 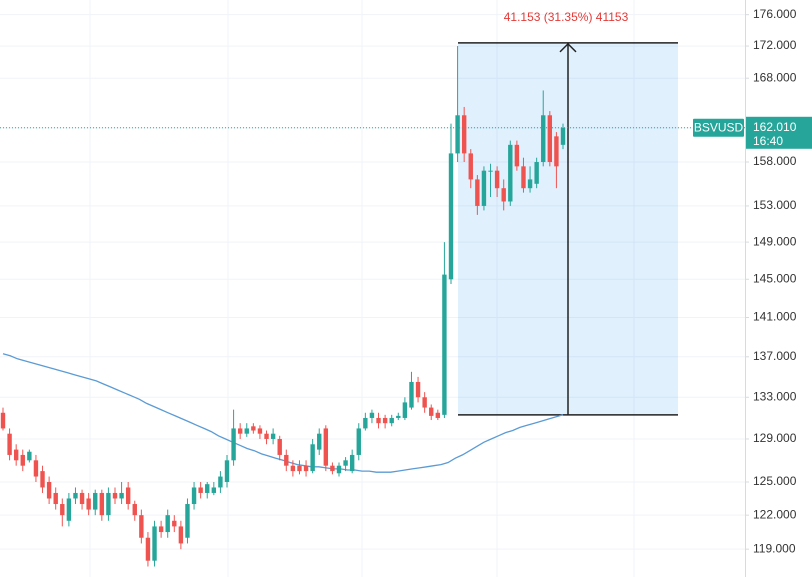 What do you see at coordinates (775, 127) in the screenshot?
I see `price-label: 162.010` at bounding box center [775, 127].